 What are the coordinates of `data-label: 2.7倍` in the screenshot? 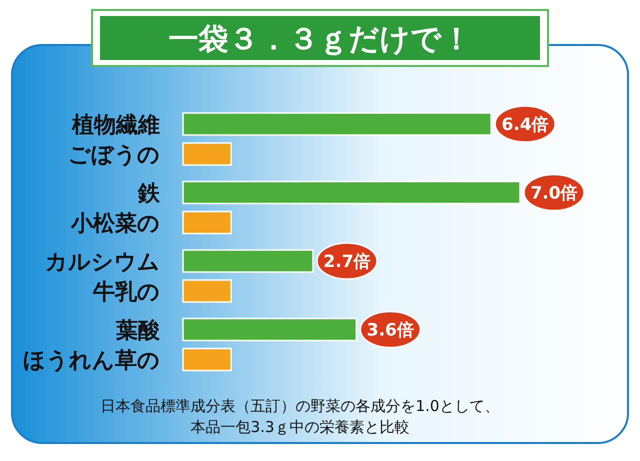 It's located at (347, 262).